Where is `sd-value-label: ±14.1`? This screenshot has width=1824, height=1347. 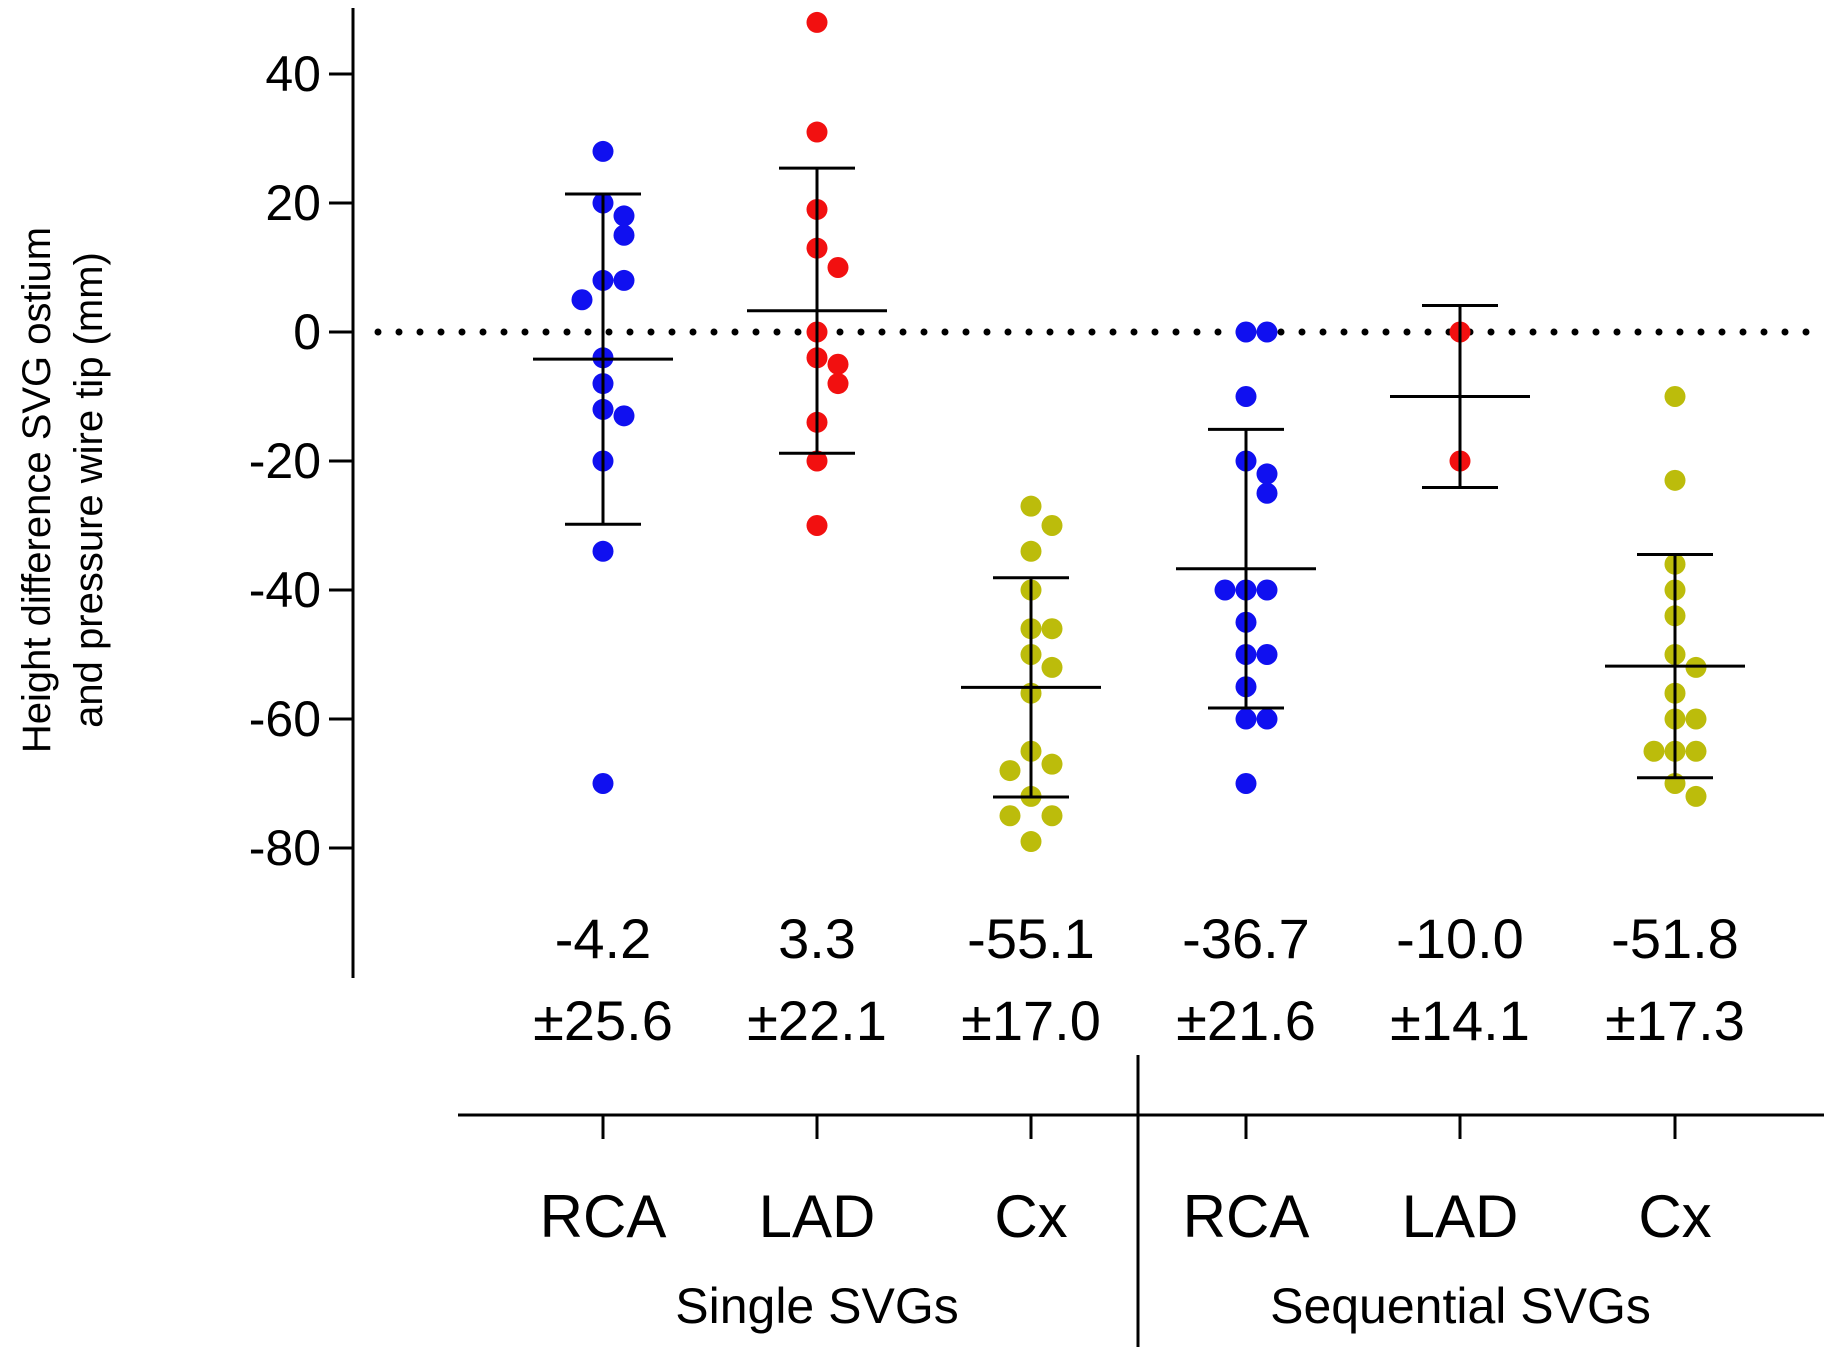
sd-value-label: ±14.1 is located at coordinates (1460, 1020).